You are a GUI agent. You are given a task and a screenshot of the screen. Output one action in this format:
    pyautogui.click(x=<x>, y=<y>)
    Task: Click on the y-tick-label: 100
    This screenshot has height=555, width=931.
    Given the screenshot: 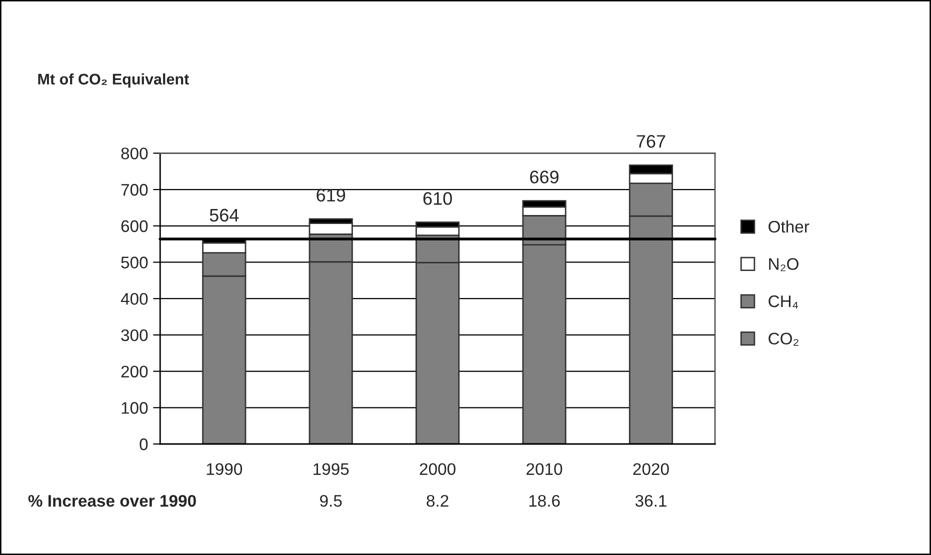 What is the action you would take?
    pyautogui.click(x=135, y=408)
    